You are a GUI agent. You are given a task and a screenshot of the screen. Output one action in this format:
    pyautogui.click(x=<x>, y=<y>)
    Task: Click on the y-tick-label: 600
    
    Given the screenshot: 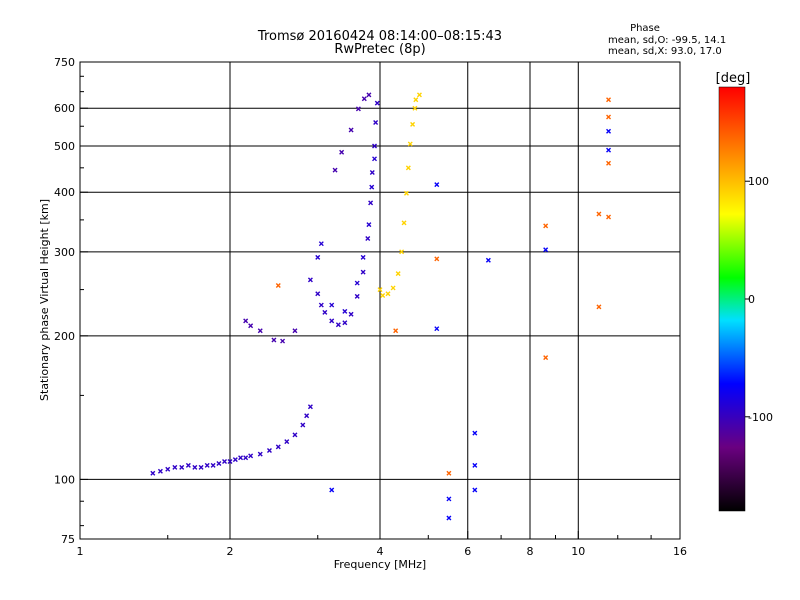 What is the action you would take?
    pyautogui.click(x=64, y=108)
    